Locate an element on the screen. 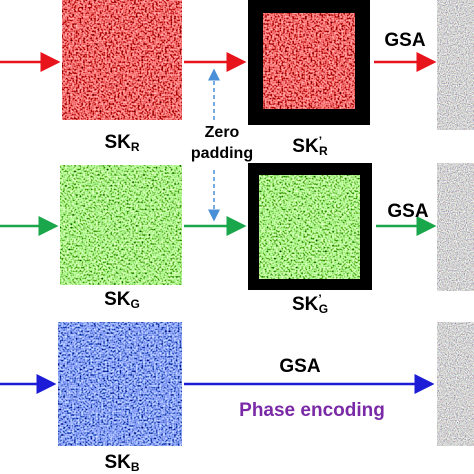 The width and height of the screenshot is (474, 474). zero-padding-label: Zero is located at coordinates (222, 132).